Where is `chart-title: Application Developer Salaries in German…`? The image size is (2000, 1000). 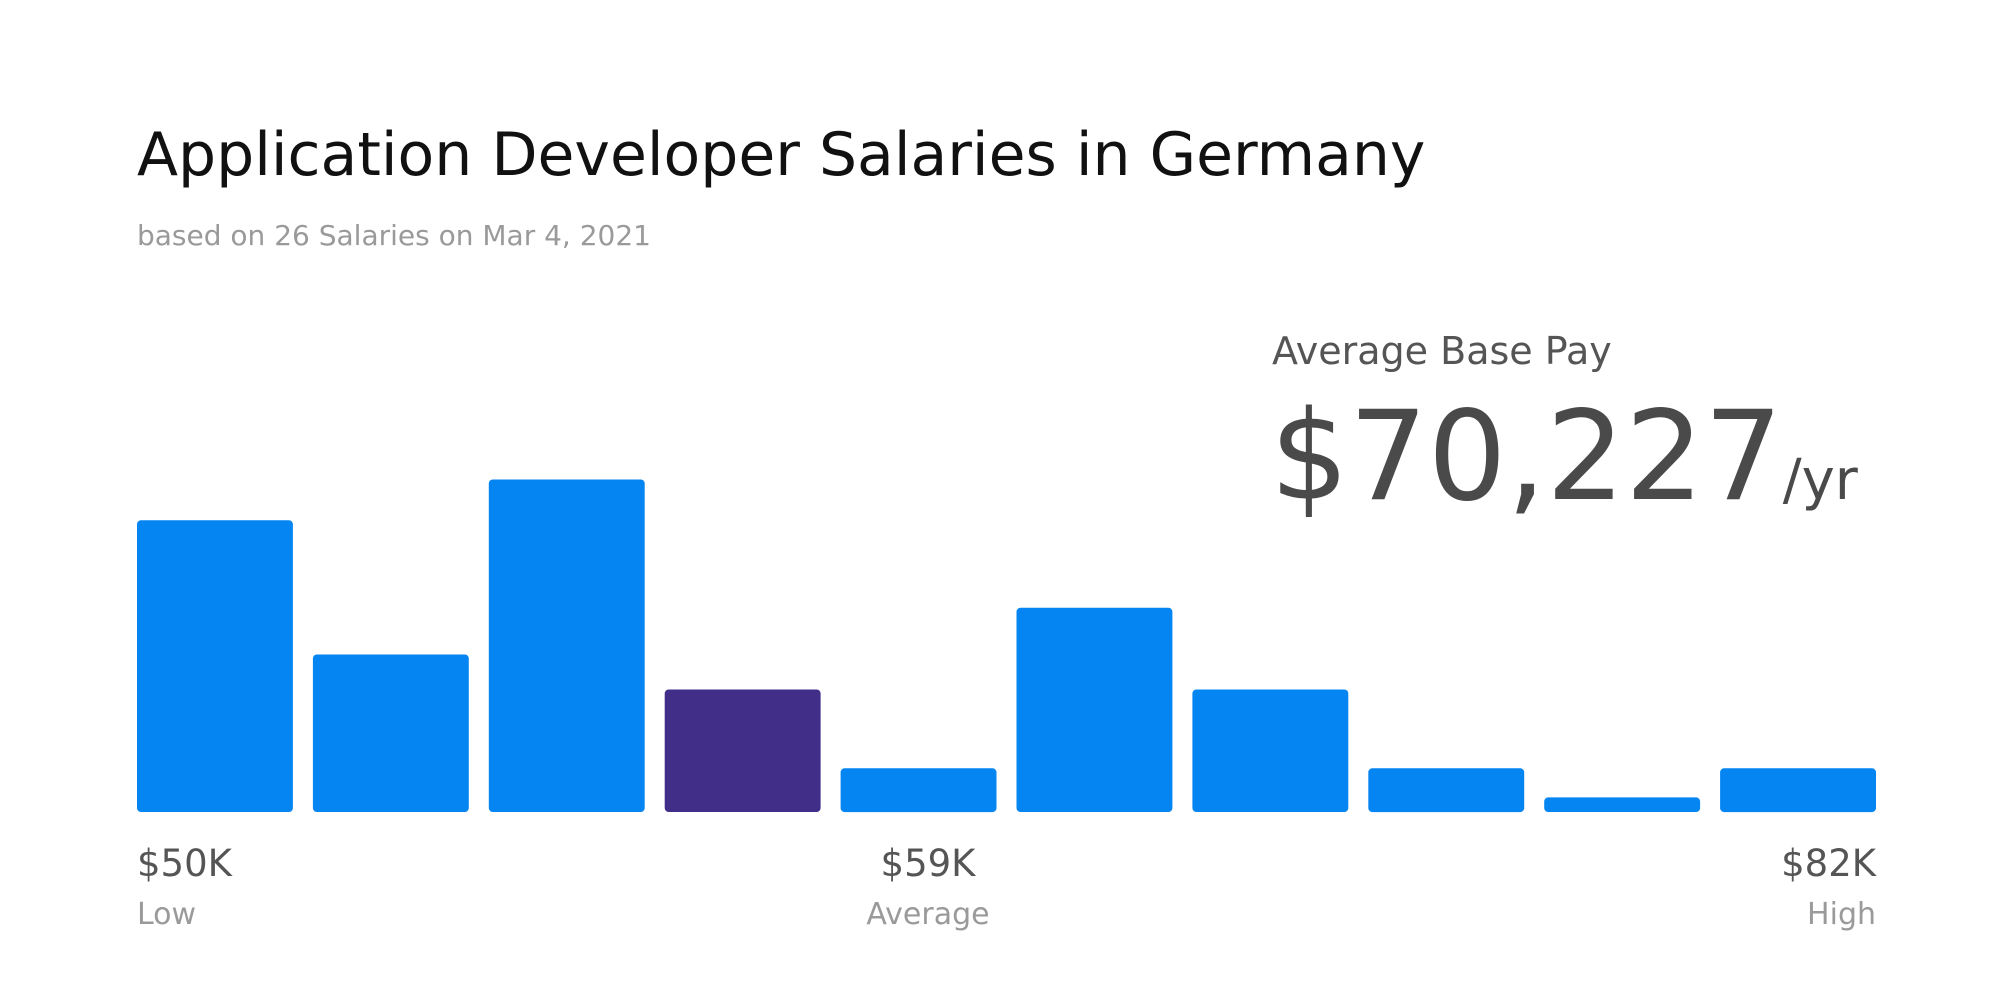
chart-title: Application Developer Salaries in German… is located at coordinates (781, 155).